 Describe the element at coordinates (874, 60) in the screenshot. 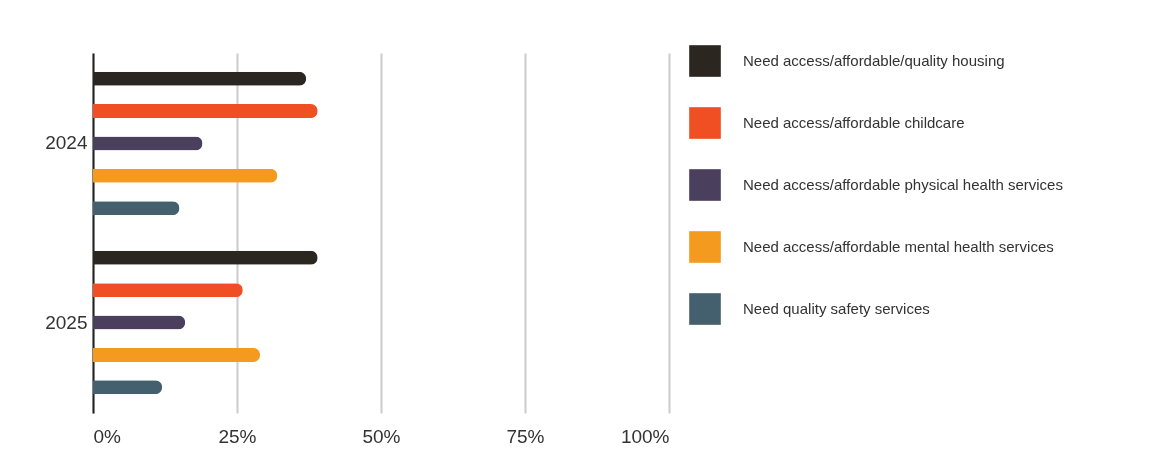

I see `legend-label: Need access/affordable/quality housing` at that location.